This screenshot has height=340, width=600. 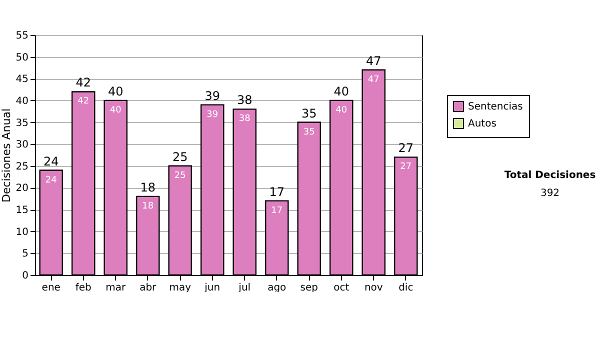 What do you see at coordinates (406, 148) in the screenshot?
I see `total-label: 27` at bounding box center [406, 148].